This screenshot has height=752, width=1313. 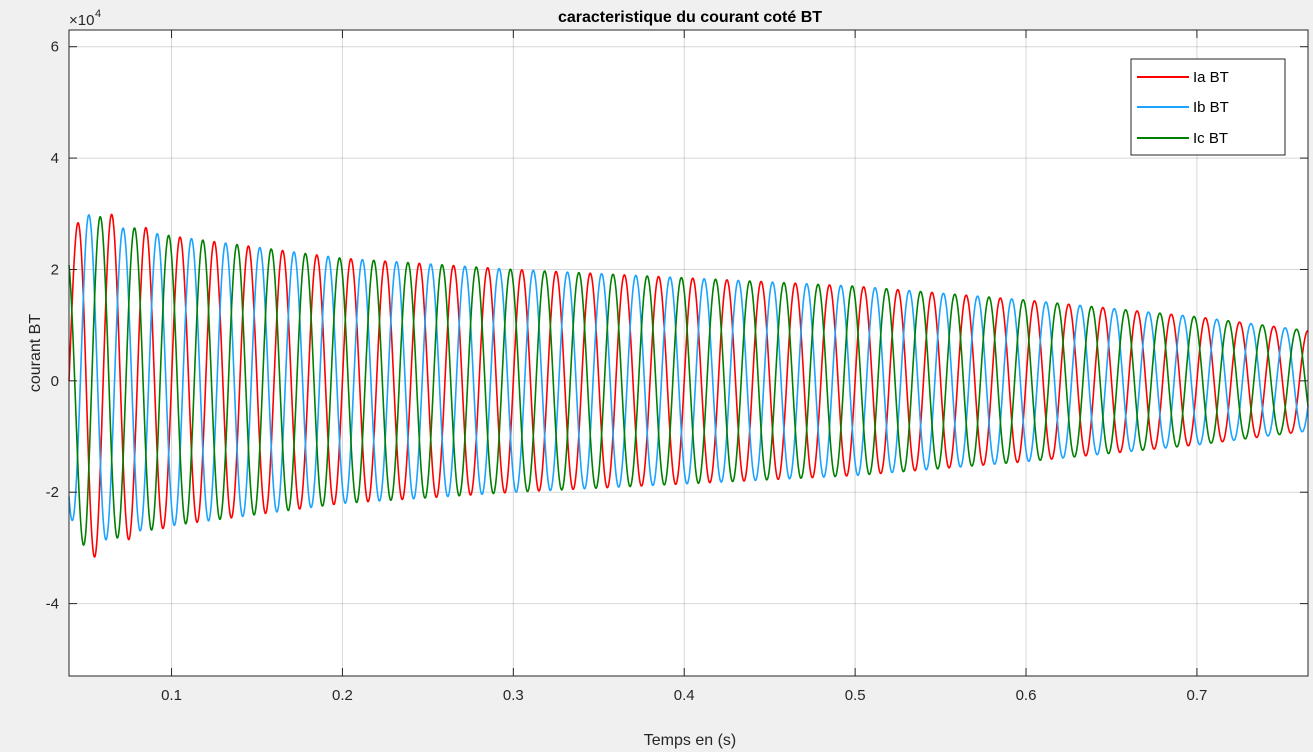 What do you see at coordinates (1183, 107) in the screenshot?
I see `legend-entry: Ib BT` at bounding box center [1183, 107].